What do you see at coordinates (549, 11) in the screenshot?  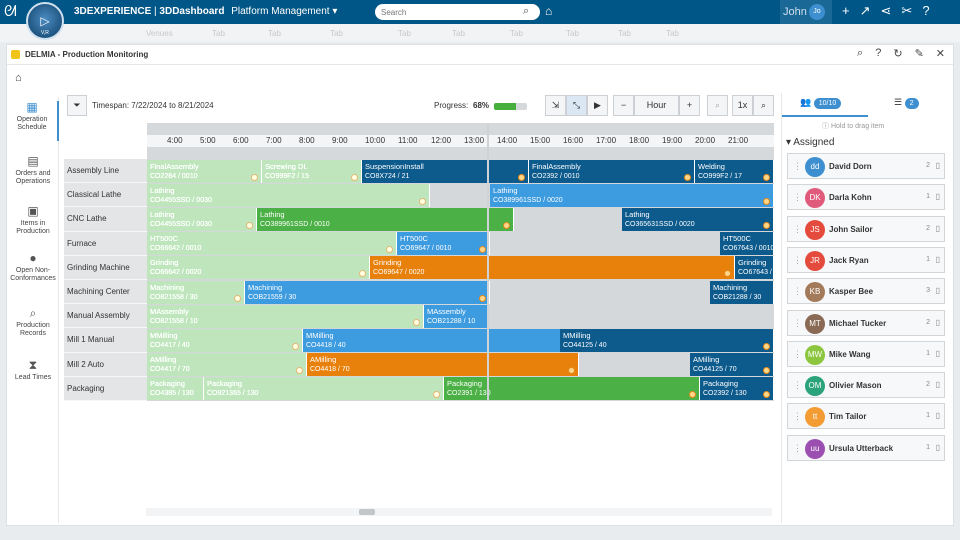 I see `tag-icon: ⌂` at bounding box center [549, 11].